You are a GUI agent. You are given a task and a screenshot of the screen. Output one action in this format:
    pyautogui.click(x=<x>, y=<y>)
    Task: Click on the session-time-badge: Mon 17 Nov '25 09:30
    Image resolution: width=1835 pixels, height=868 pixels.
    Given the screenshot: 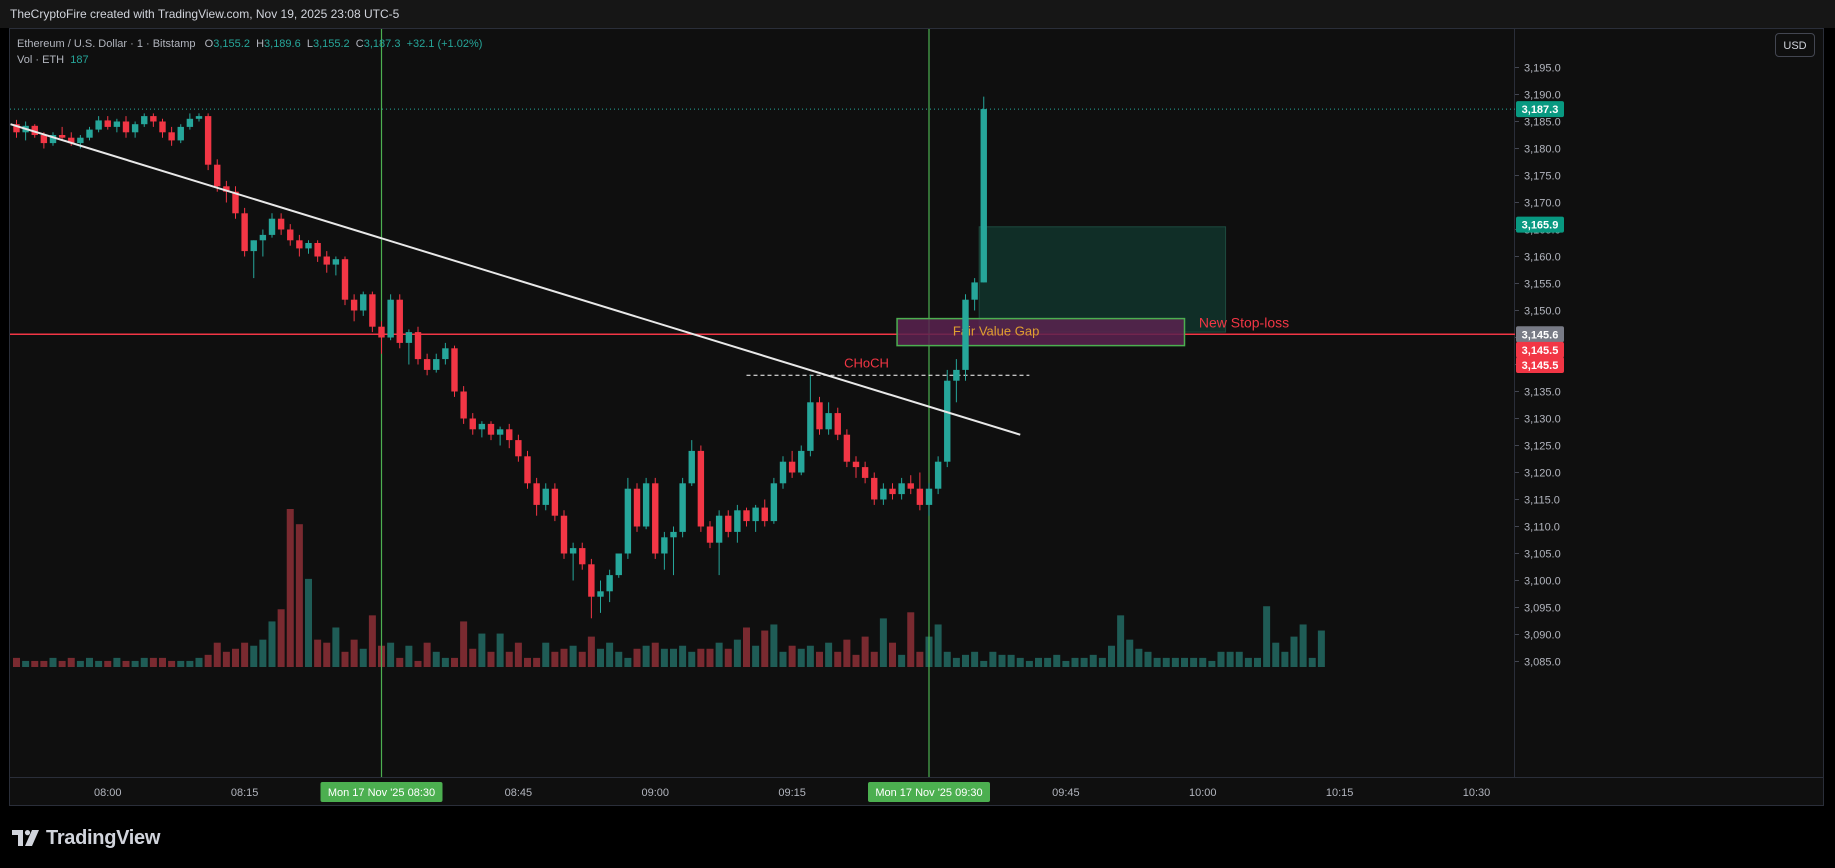 What is the action you would take?
    pyautogui.click(x=929, y=792)
    